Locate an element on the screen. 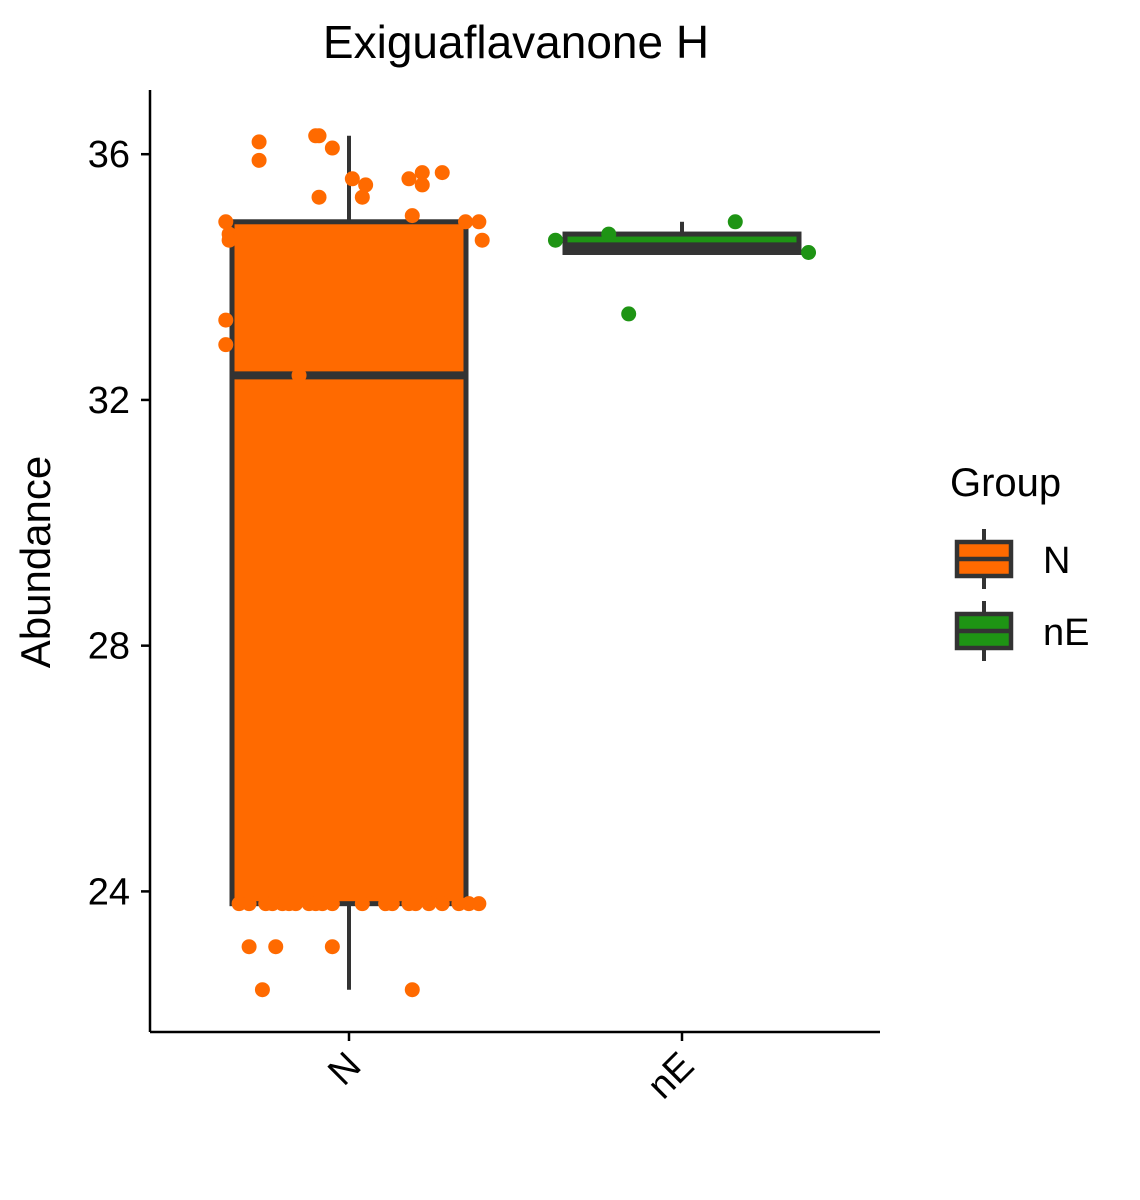 The image size is (1140, 1200). chart-title: Exiguaflavanone H is located at coordinates (516, 42).